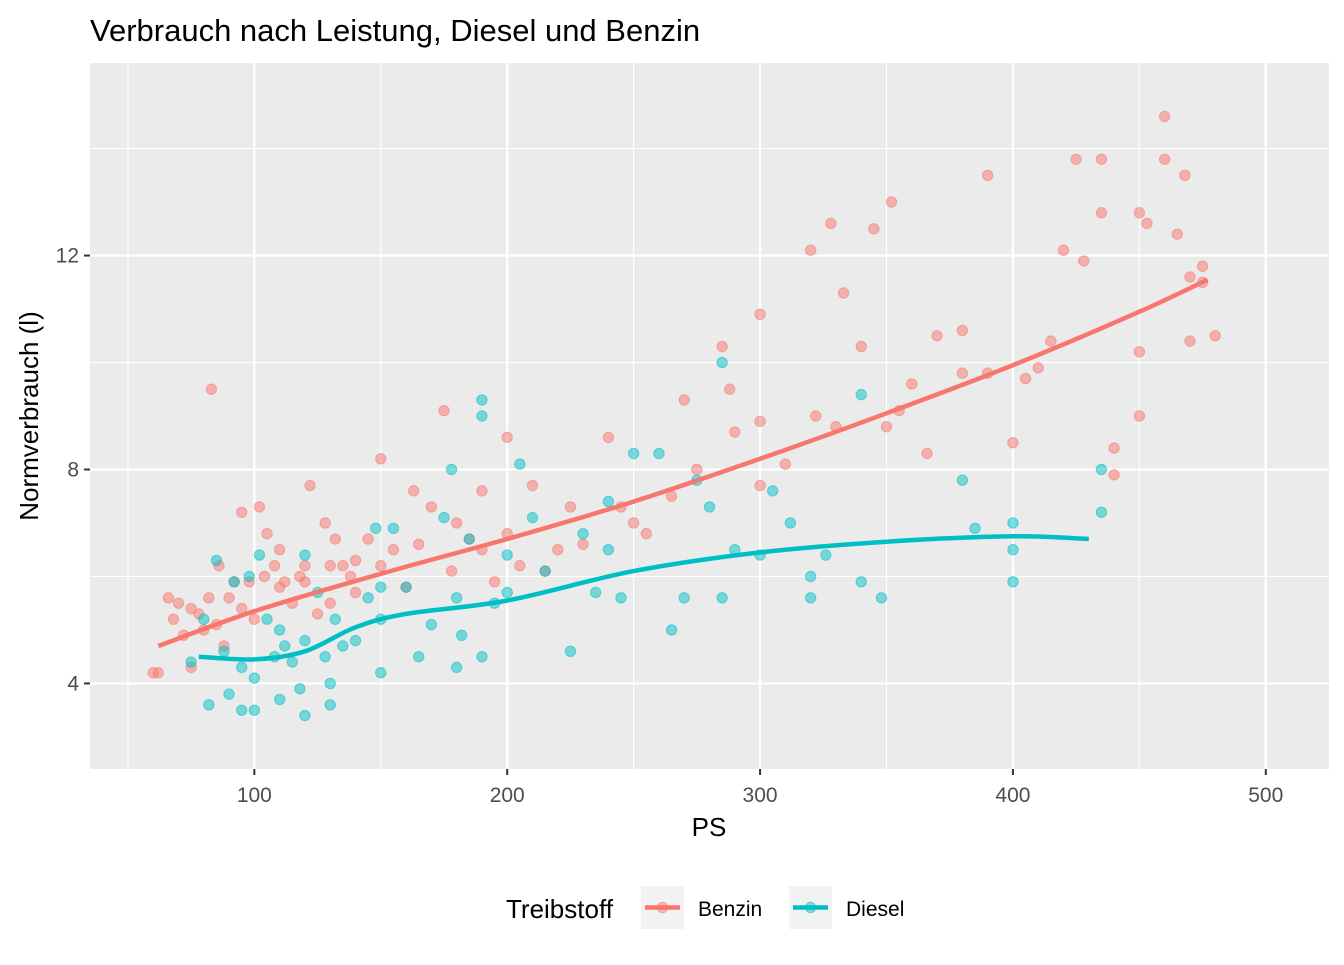  I want to click on y-tick-label: 12, so click(67, 256).